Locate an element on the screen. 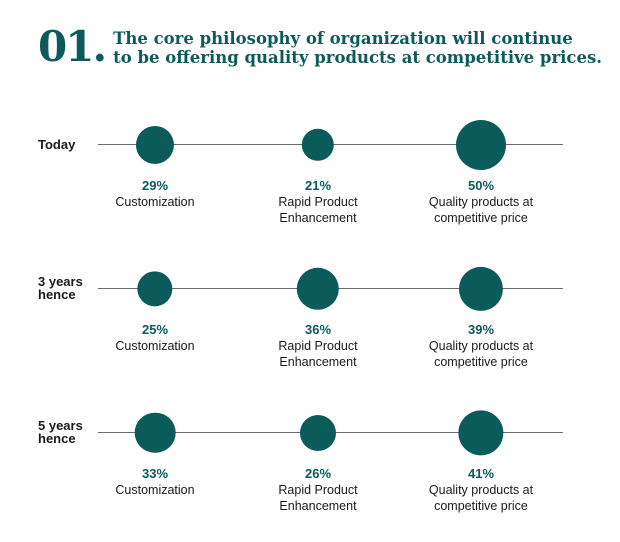  row-label-line: 5 years is located at coordinates (60, 425).